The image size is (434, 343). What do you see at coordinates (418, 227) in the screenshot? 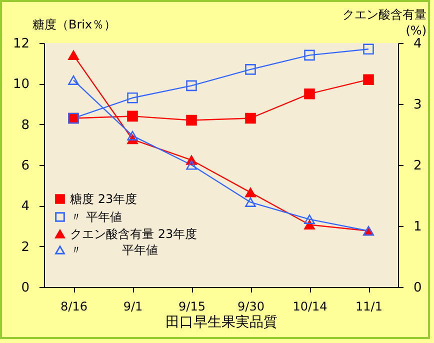
I see `y2-tick-label: 1` at bounding box center [418, 227].